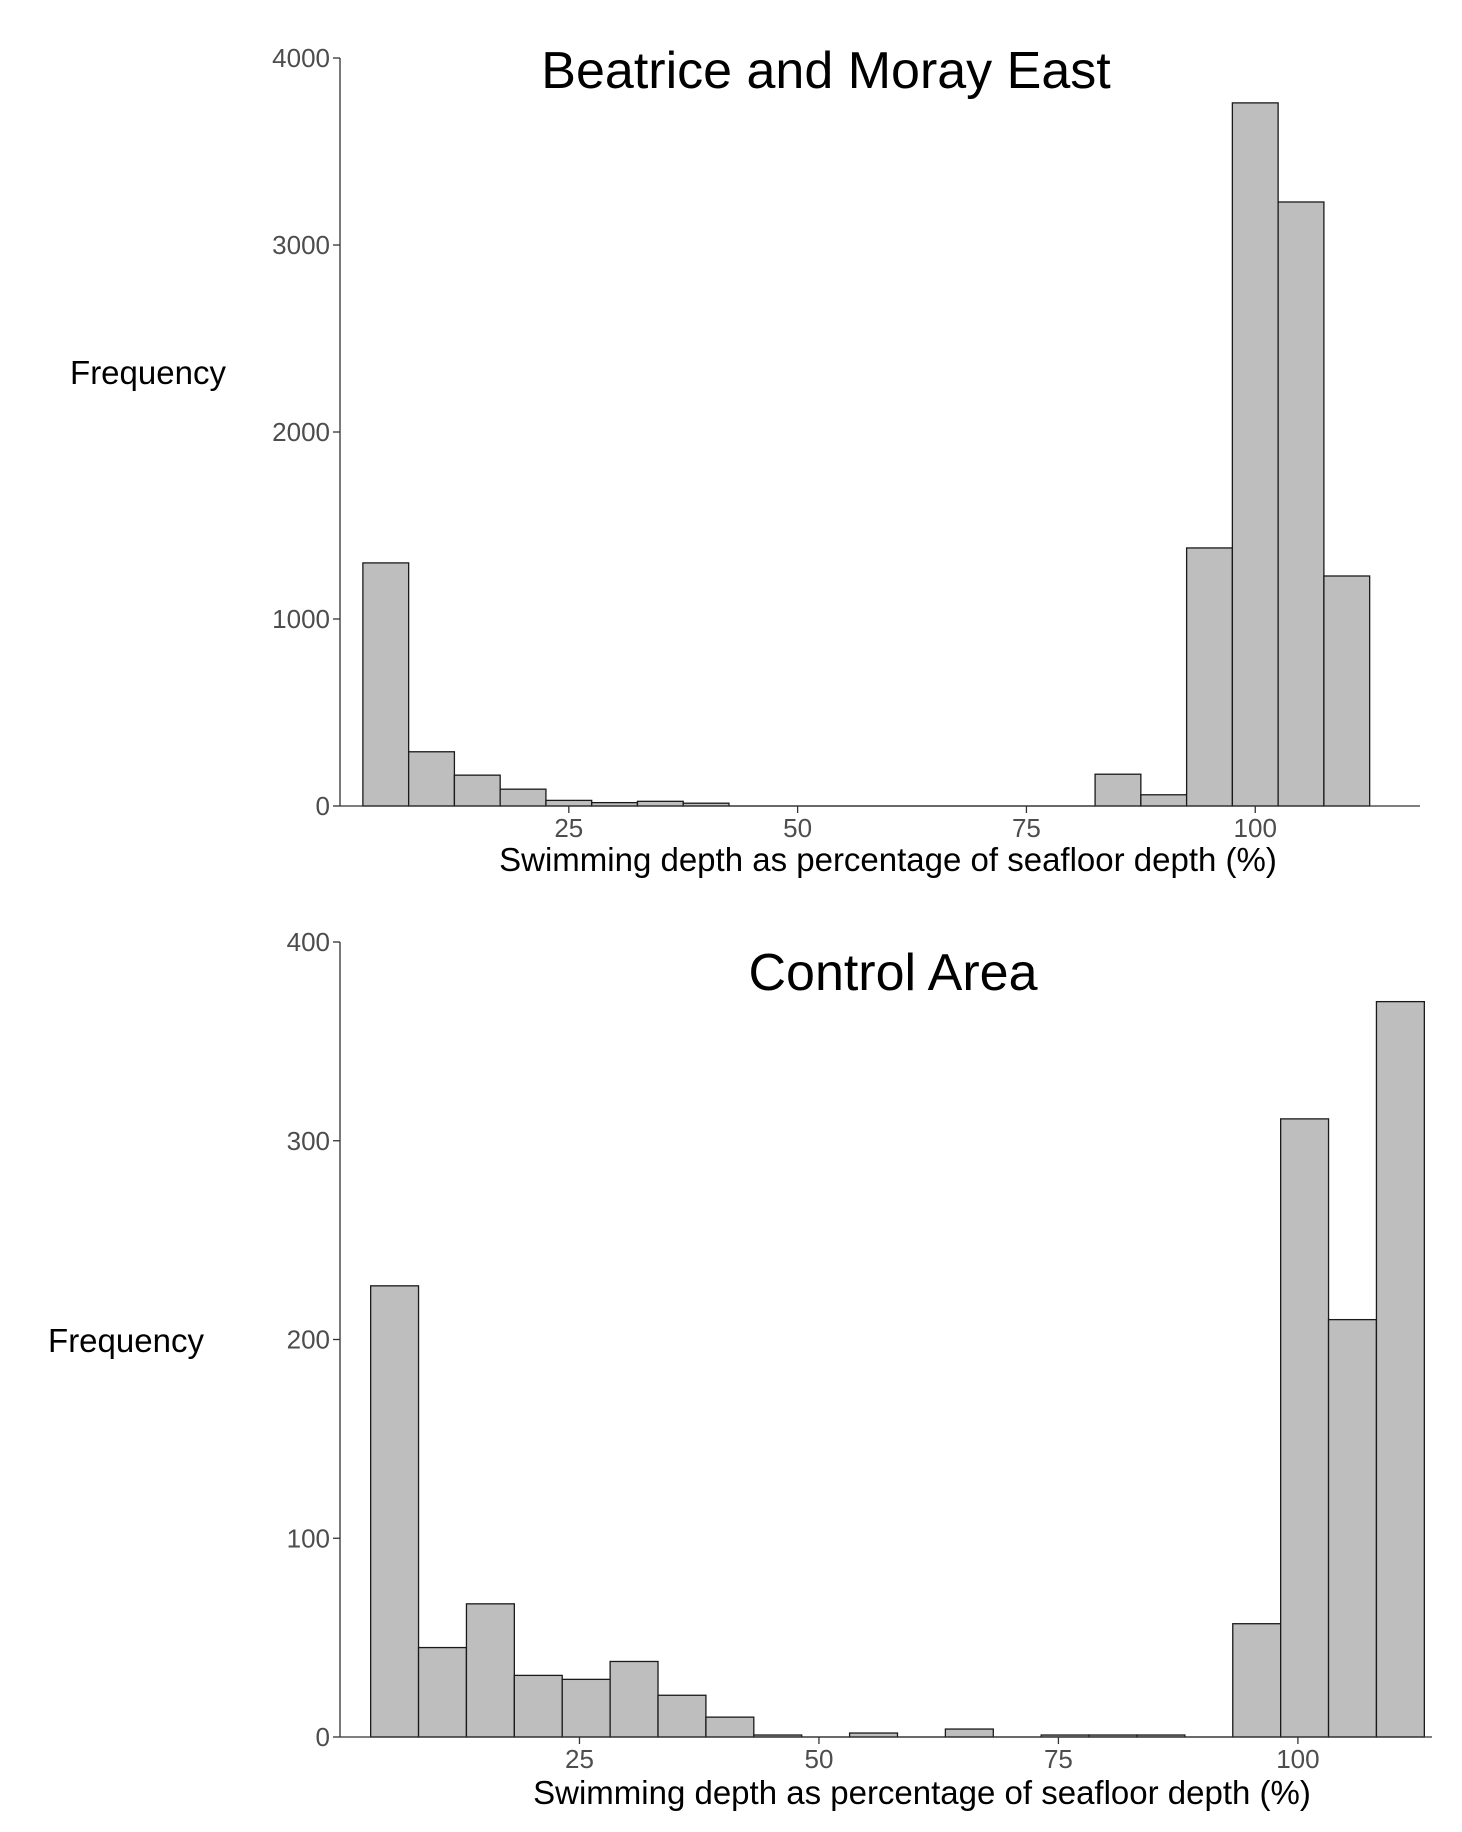 This screenshot has height=1832, width=1462. What do you see at coordinates (308, 1340) in the screenshot?
I see `y-tick-label: 200` at bounding box center [308, 1340].